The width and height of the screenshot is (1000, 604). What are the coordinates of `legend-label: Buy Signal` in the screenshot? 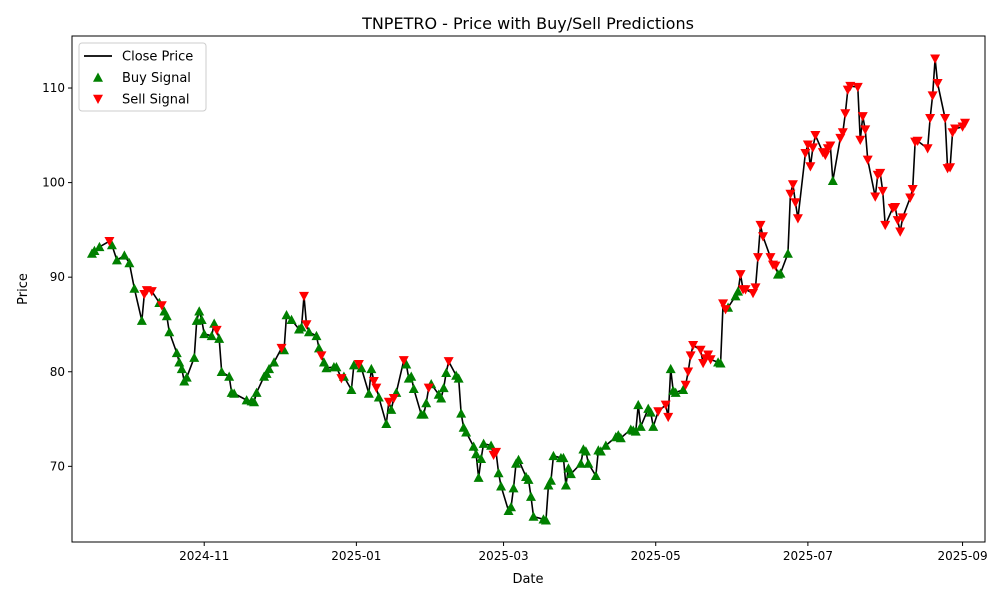 It's located at (156, 78).